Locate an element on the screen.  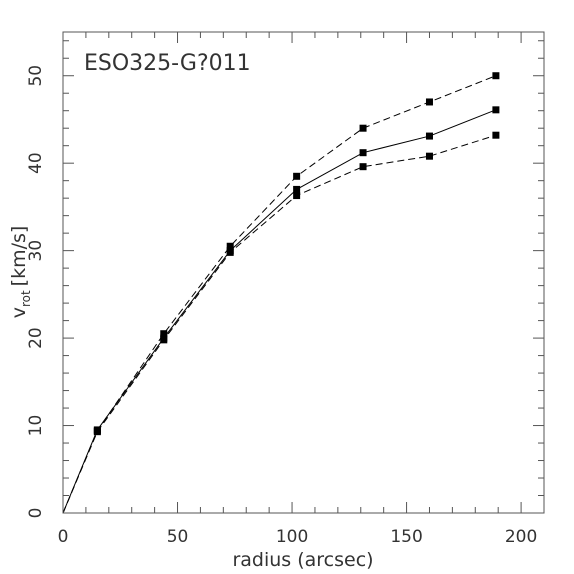
y-tick-label: 20 is located at coordinates (36, 338).